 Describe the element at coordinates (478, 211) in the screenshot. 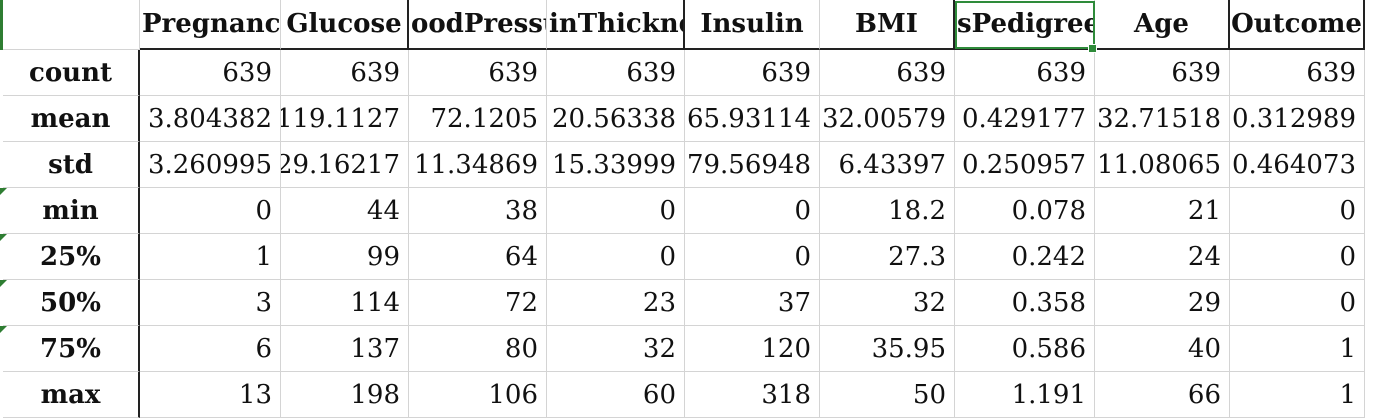

I see `table-cell: 38` at that location.